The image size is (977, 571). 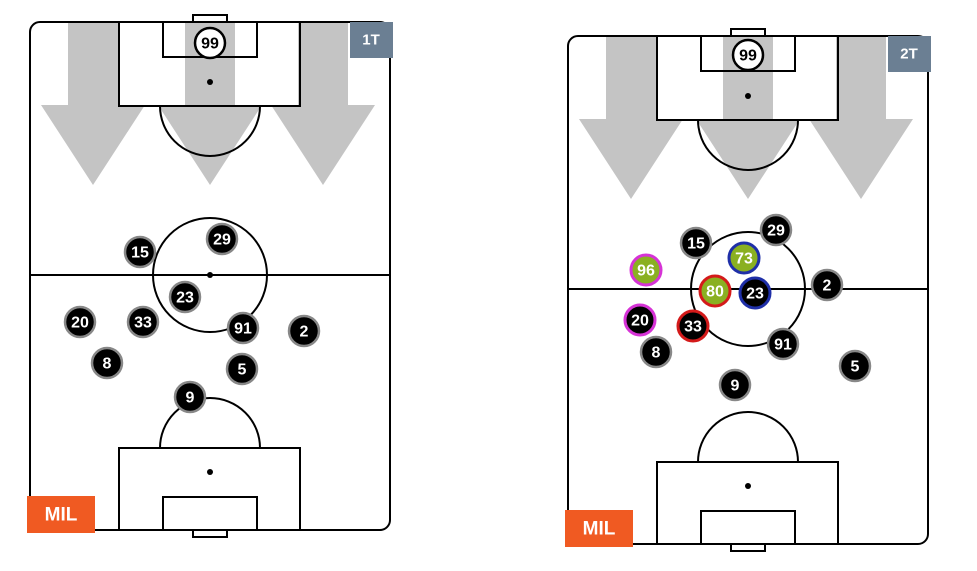 I want to click on player-number: 80, so click(x=715, y=292).